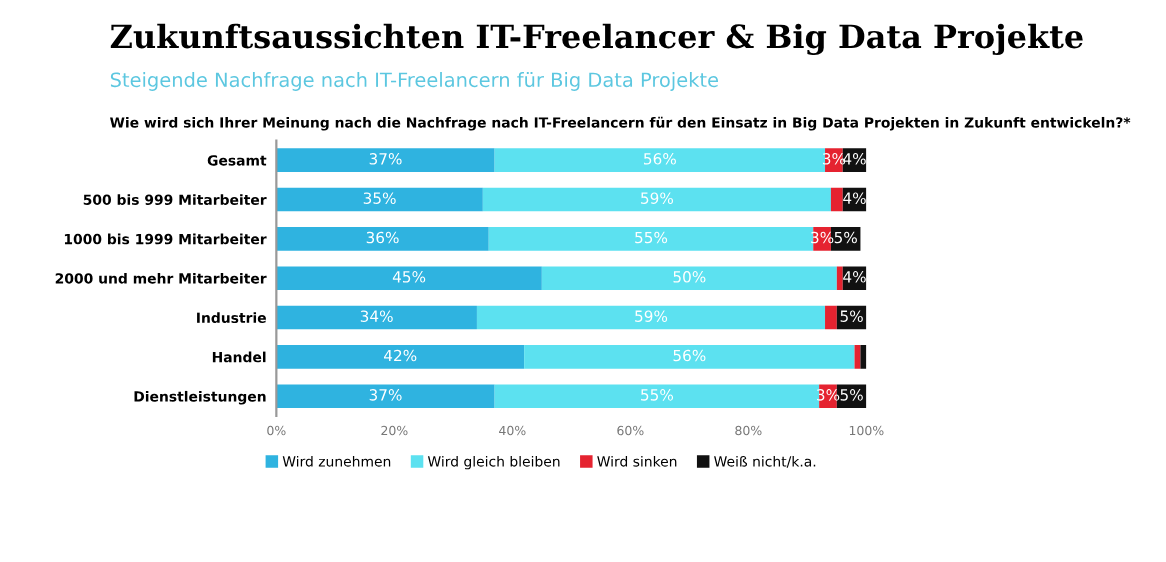  What do you see at coordinates (596, 39) in the screenshot?
I see `chart-title: Zukunftsaussichten IT-Freelancer & Big Data Projekte` at bounding box center [596, 39].